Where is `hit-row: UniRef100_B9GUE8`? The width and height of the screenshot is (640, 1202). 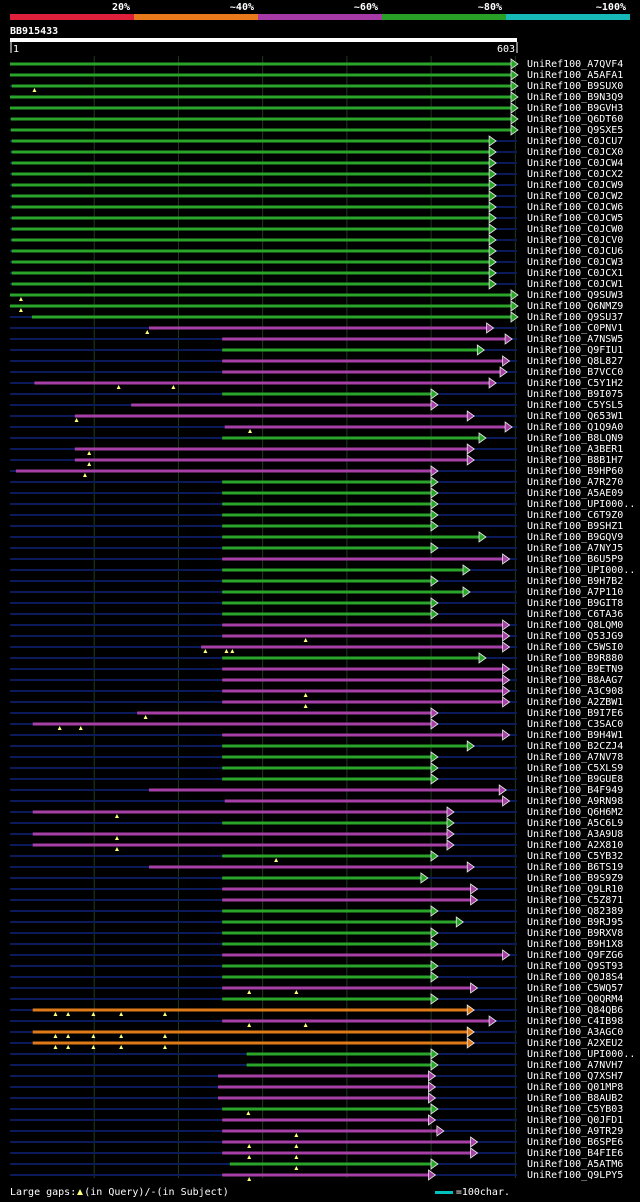 hit-row: UniRef100_B9GUE8 is located at coordinates (316, 779).